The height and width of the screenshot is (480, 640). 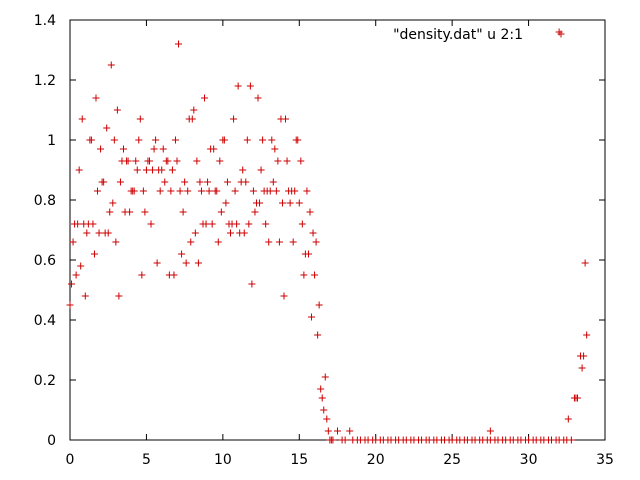 I want to click on y-tick-label: 0.4, so click(x=45, y=321).